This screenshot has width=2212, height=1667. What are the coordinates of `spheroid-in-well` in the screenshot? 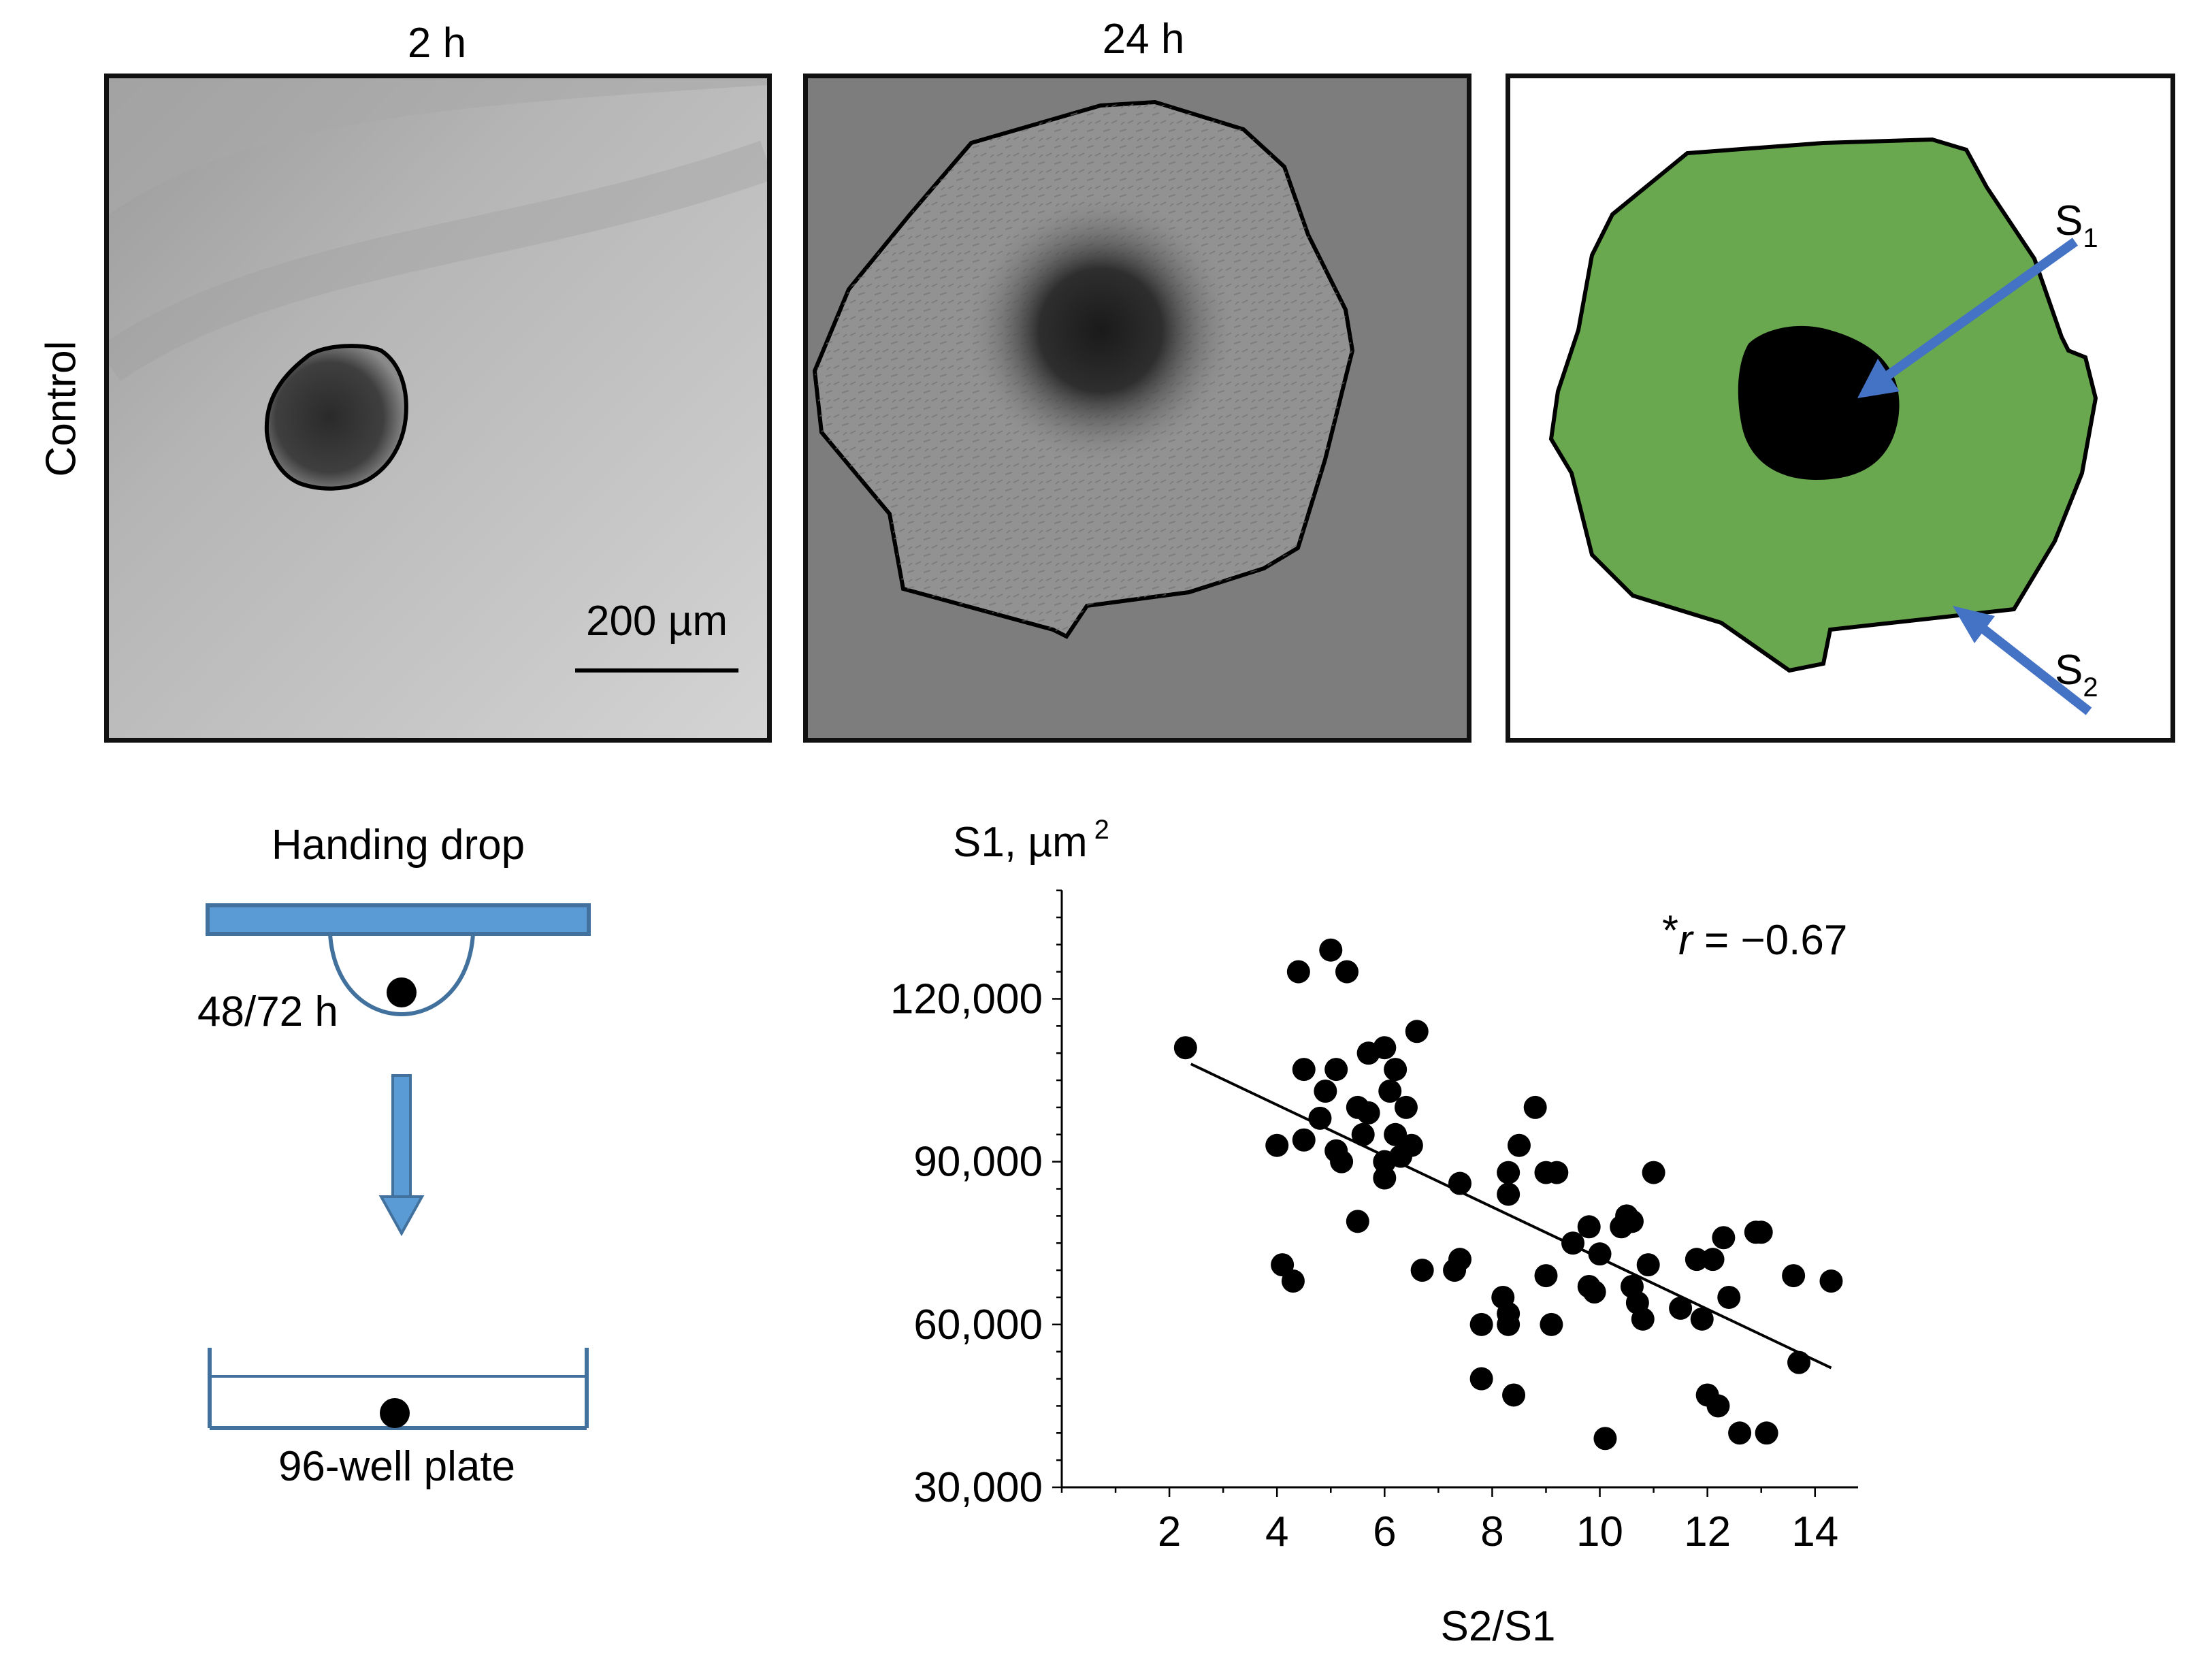 It's located at (395, 1413).